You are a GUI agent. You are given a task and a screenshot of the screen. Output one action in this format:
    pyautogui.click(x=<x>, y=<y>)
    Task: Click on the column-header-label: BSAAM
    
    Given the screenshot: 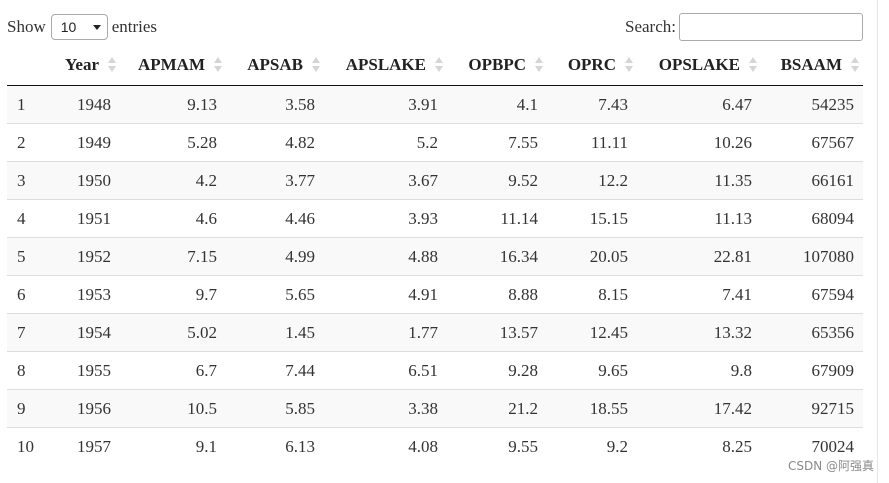 What is the action you would take?
    pyautogui.click(x=811, y=64)
    